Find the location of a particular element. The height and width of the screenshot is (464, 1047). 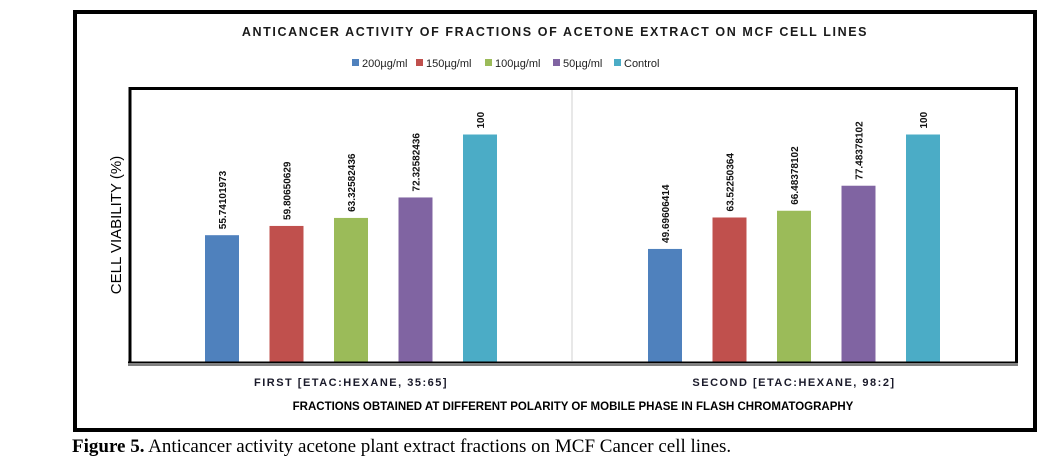

data-label: 72.32582436 is located at coordinates (417, 162).